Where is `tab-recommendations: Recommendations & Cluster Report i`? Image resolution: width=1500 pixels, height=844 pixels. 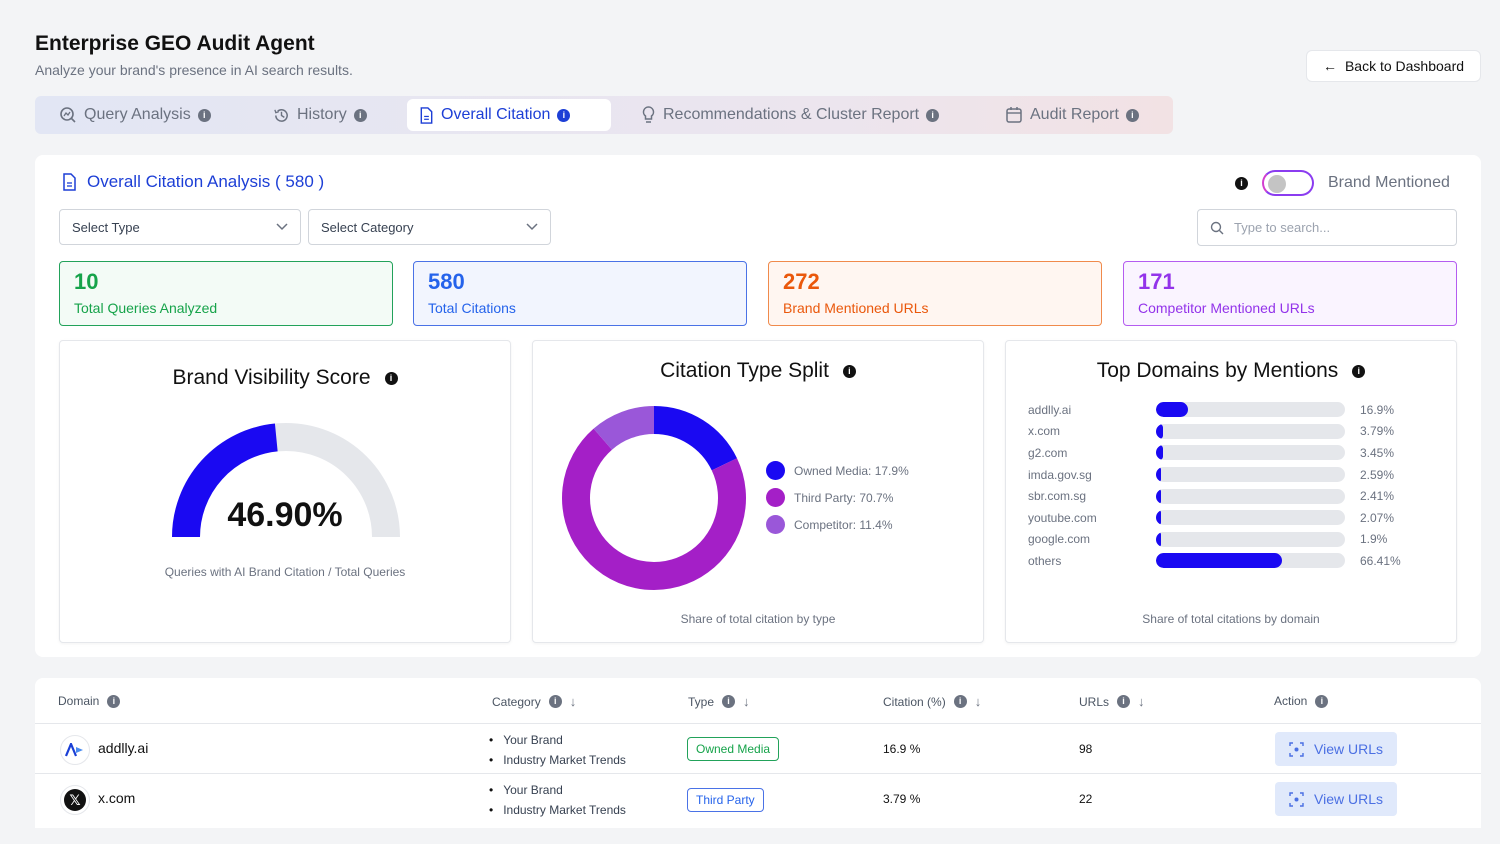 tab-recommendations: Recommendations & Cluster Report i is located at coordinates (790, 115).